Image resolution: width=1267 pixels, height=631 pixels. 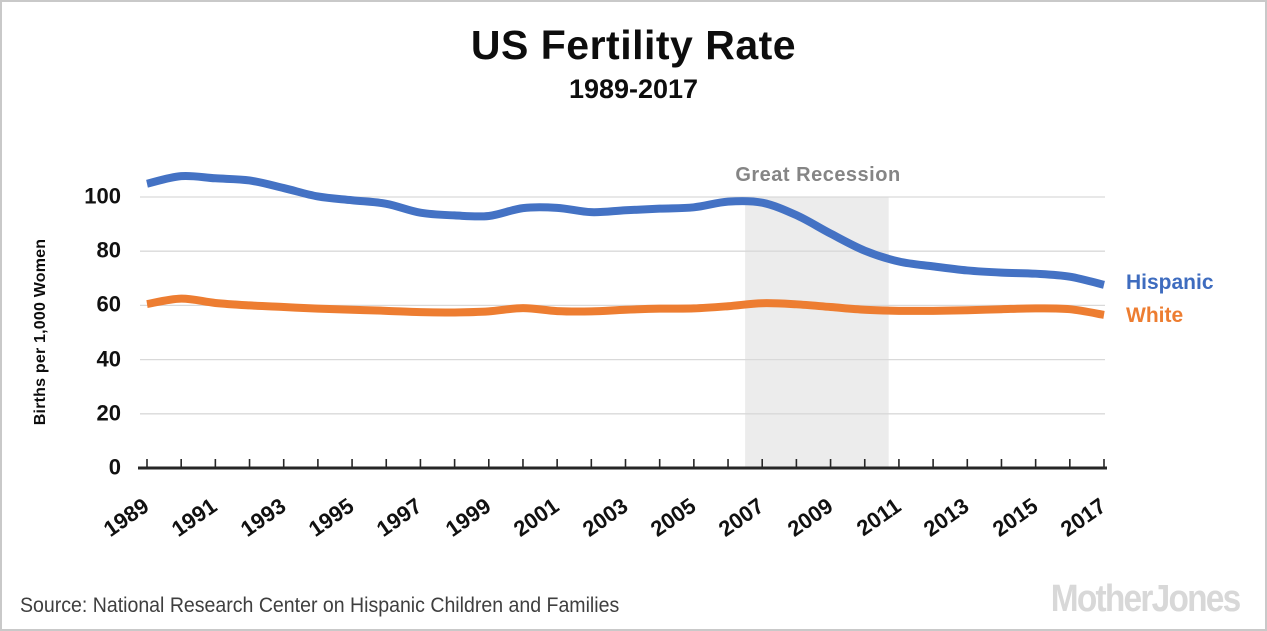 What do you see at coordinates (108, 304) in the screenshot?
I see `y-tick-label: 60` at bounding box center [108, 304].